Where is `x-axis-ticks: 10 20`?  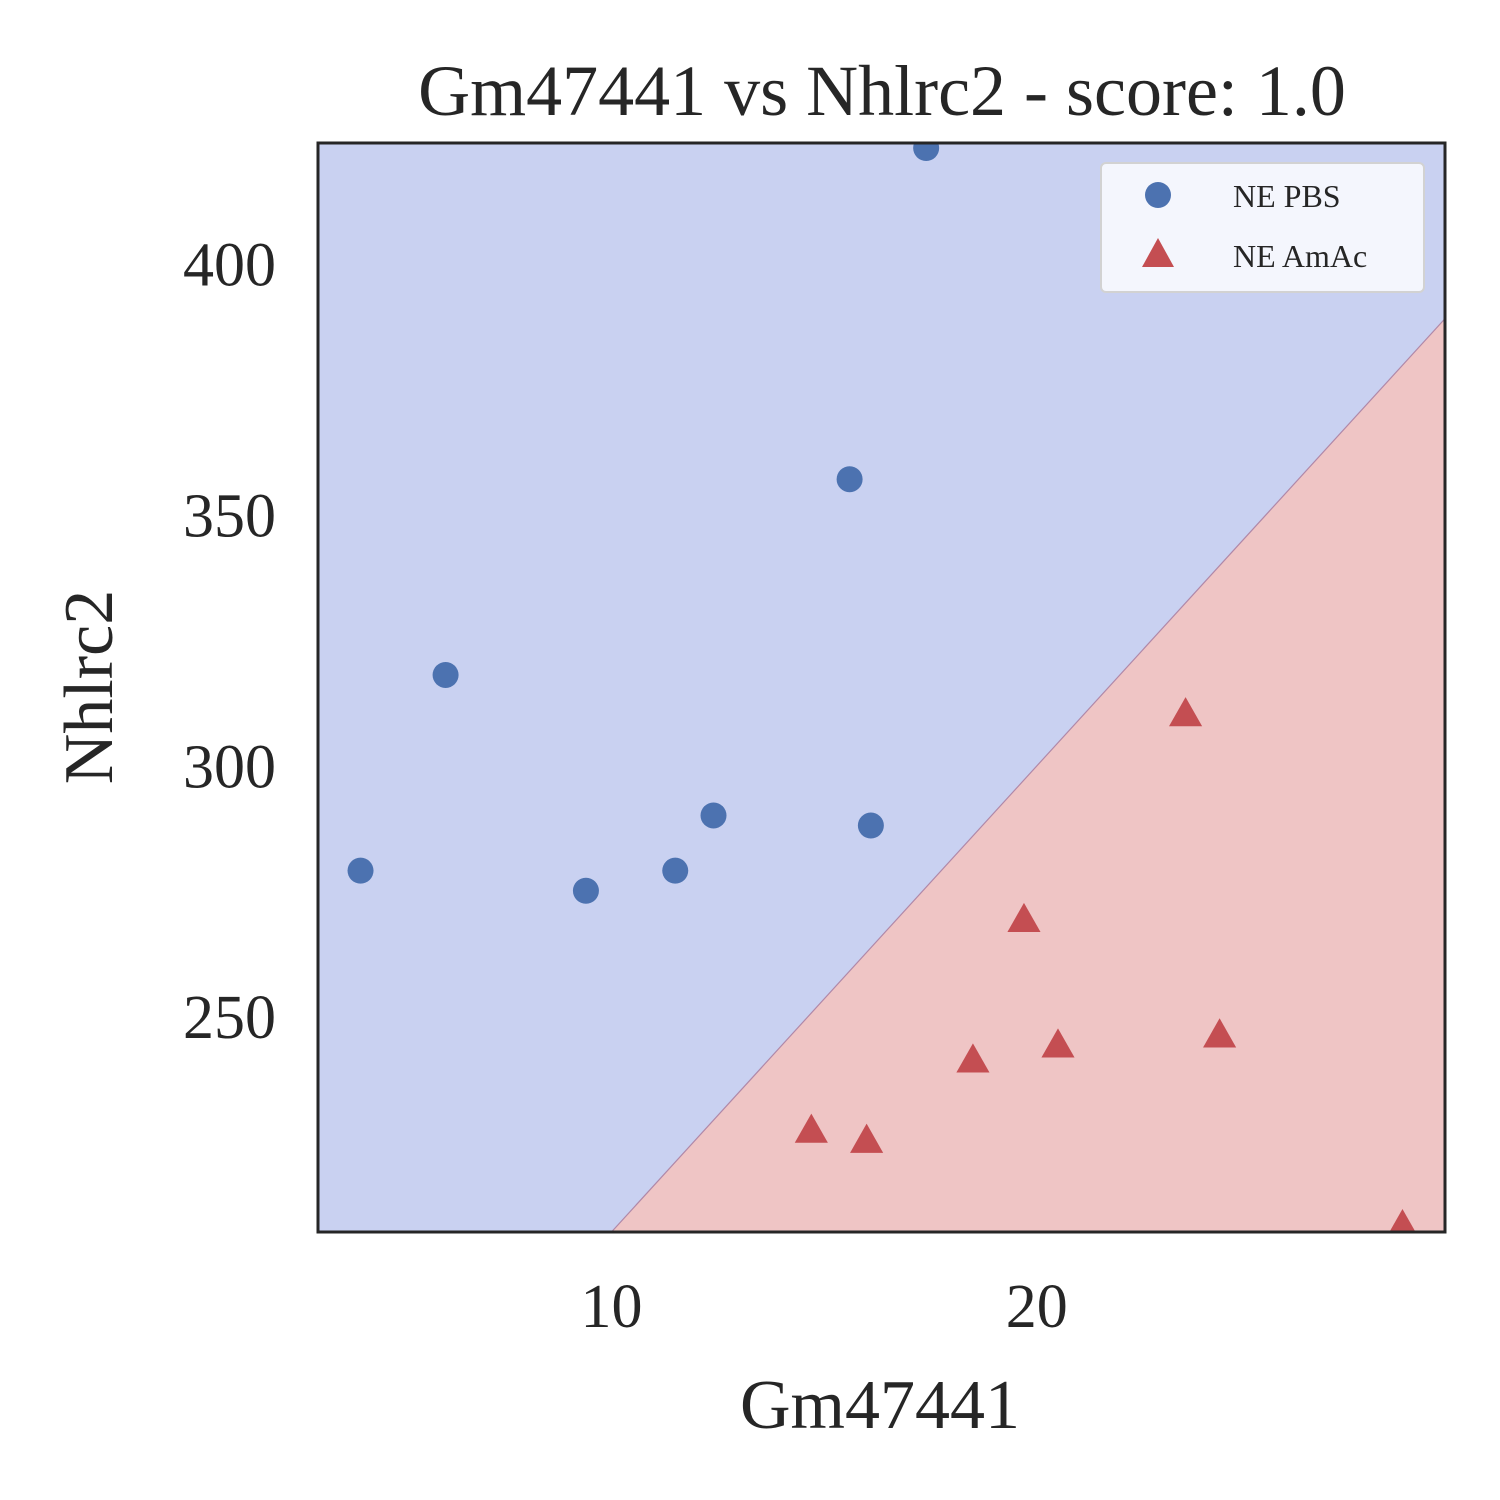
x-axis-ticks: 10 20 is located at coordinates (823, 1307).